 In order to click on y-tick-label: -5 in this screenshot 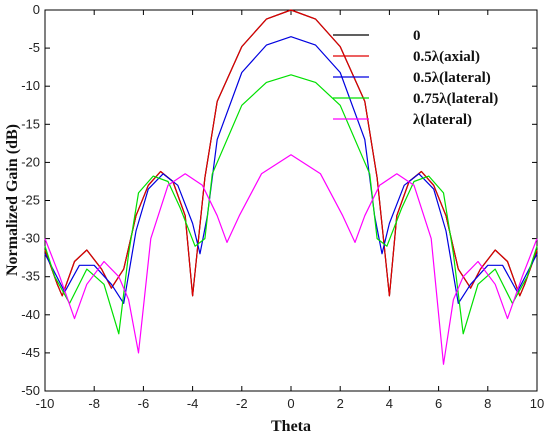, I will do `click(34, 47)`.